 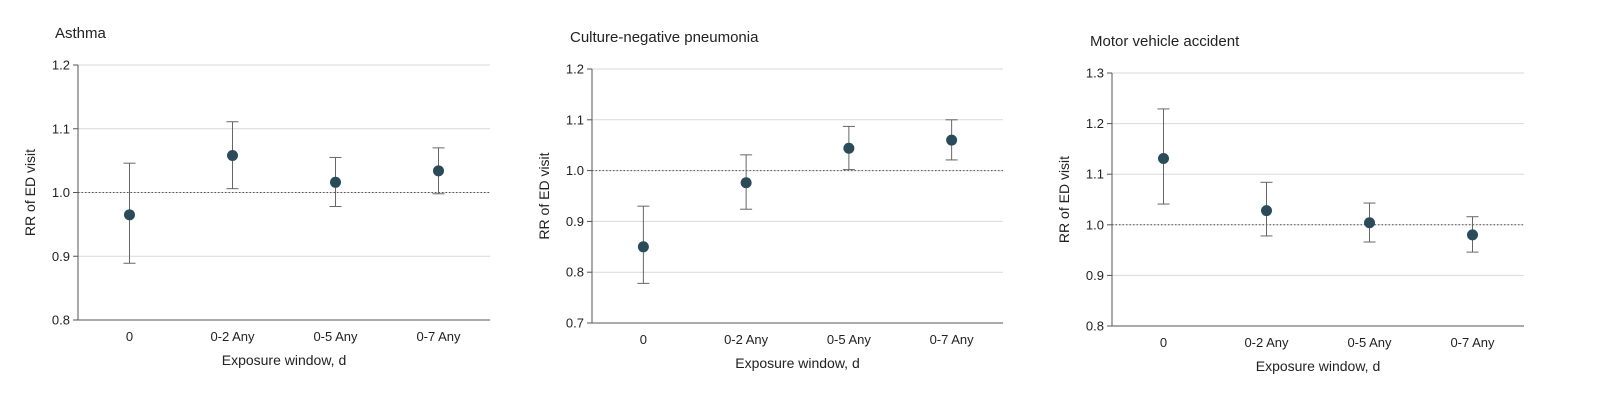 What do you see at coordinates (664, 37) in the screenshot?
I see `chart-title: Culture-negative pneumonia` at bounding box center [664, 37].